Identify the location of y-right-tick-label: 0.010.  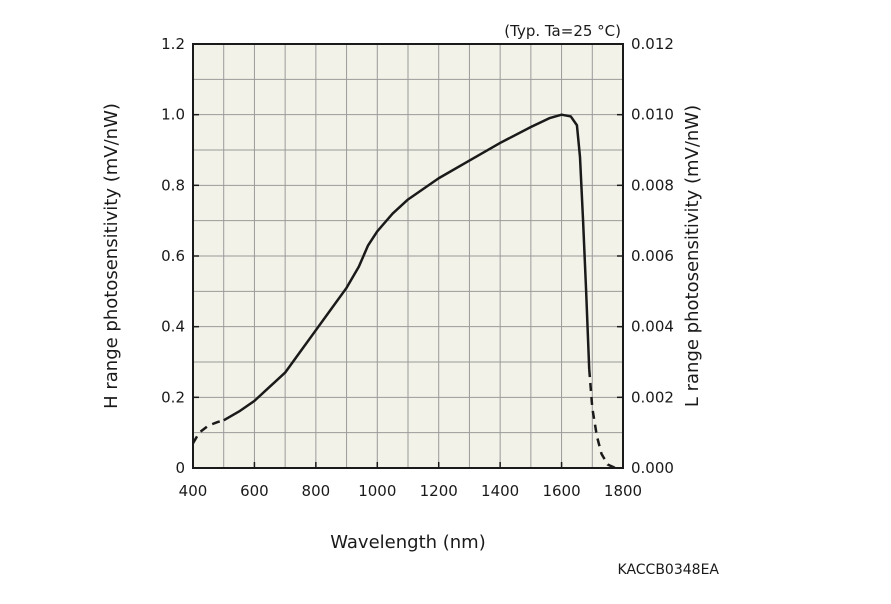
(652, 115).